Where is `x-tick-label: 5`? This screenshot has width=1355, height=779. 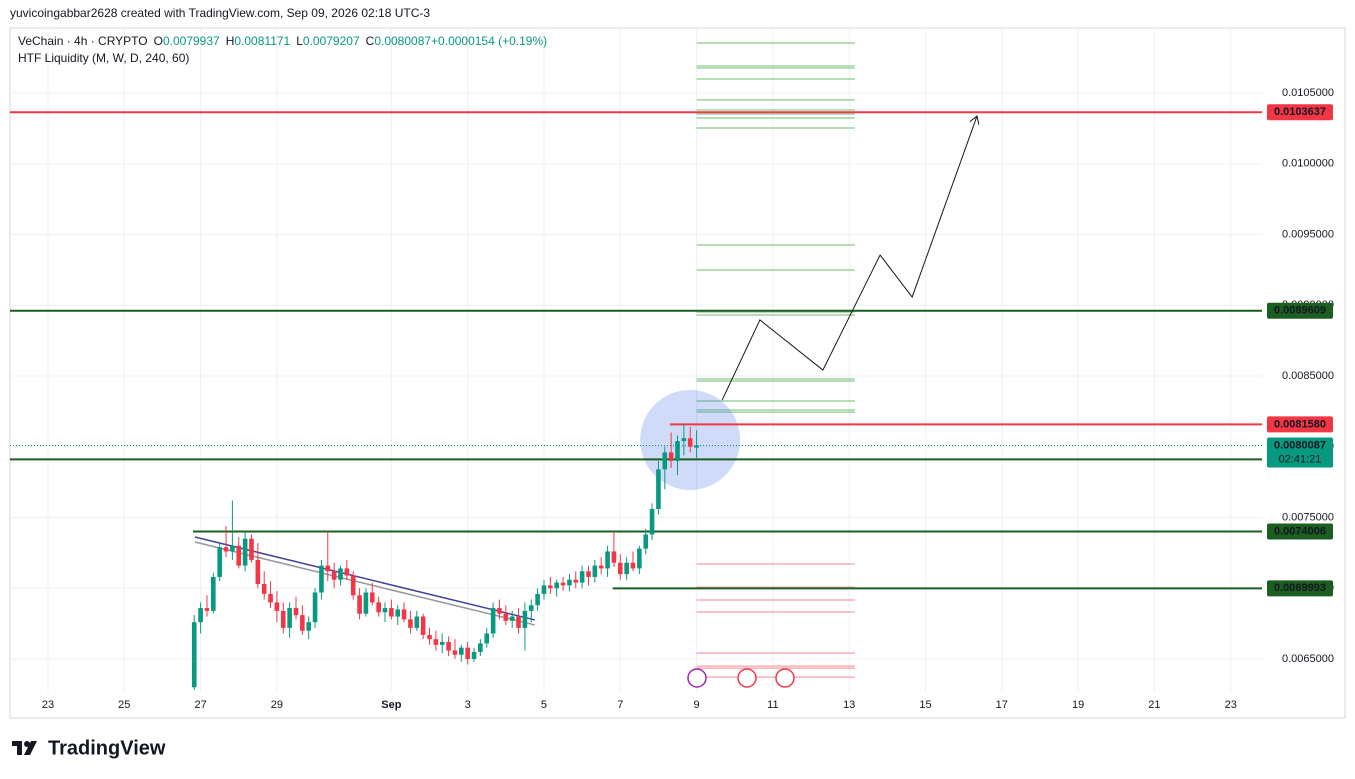 x-tick-label: 5 is located at coordinates (544, 705).